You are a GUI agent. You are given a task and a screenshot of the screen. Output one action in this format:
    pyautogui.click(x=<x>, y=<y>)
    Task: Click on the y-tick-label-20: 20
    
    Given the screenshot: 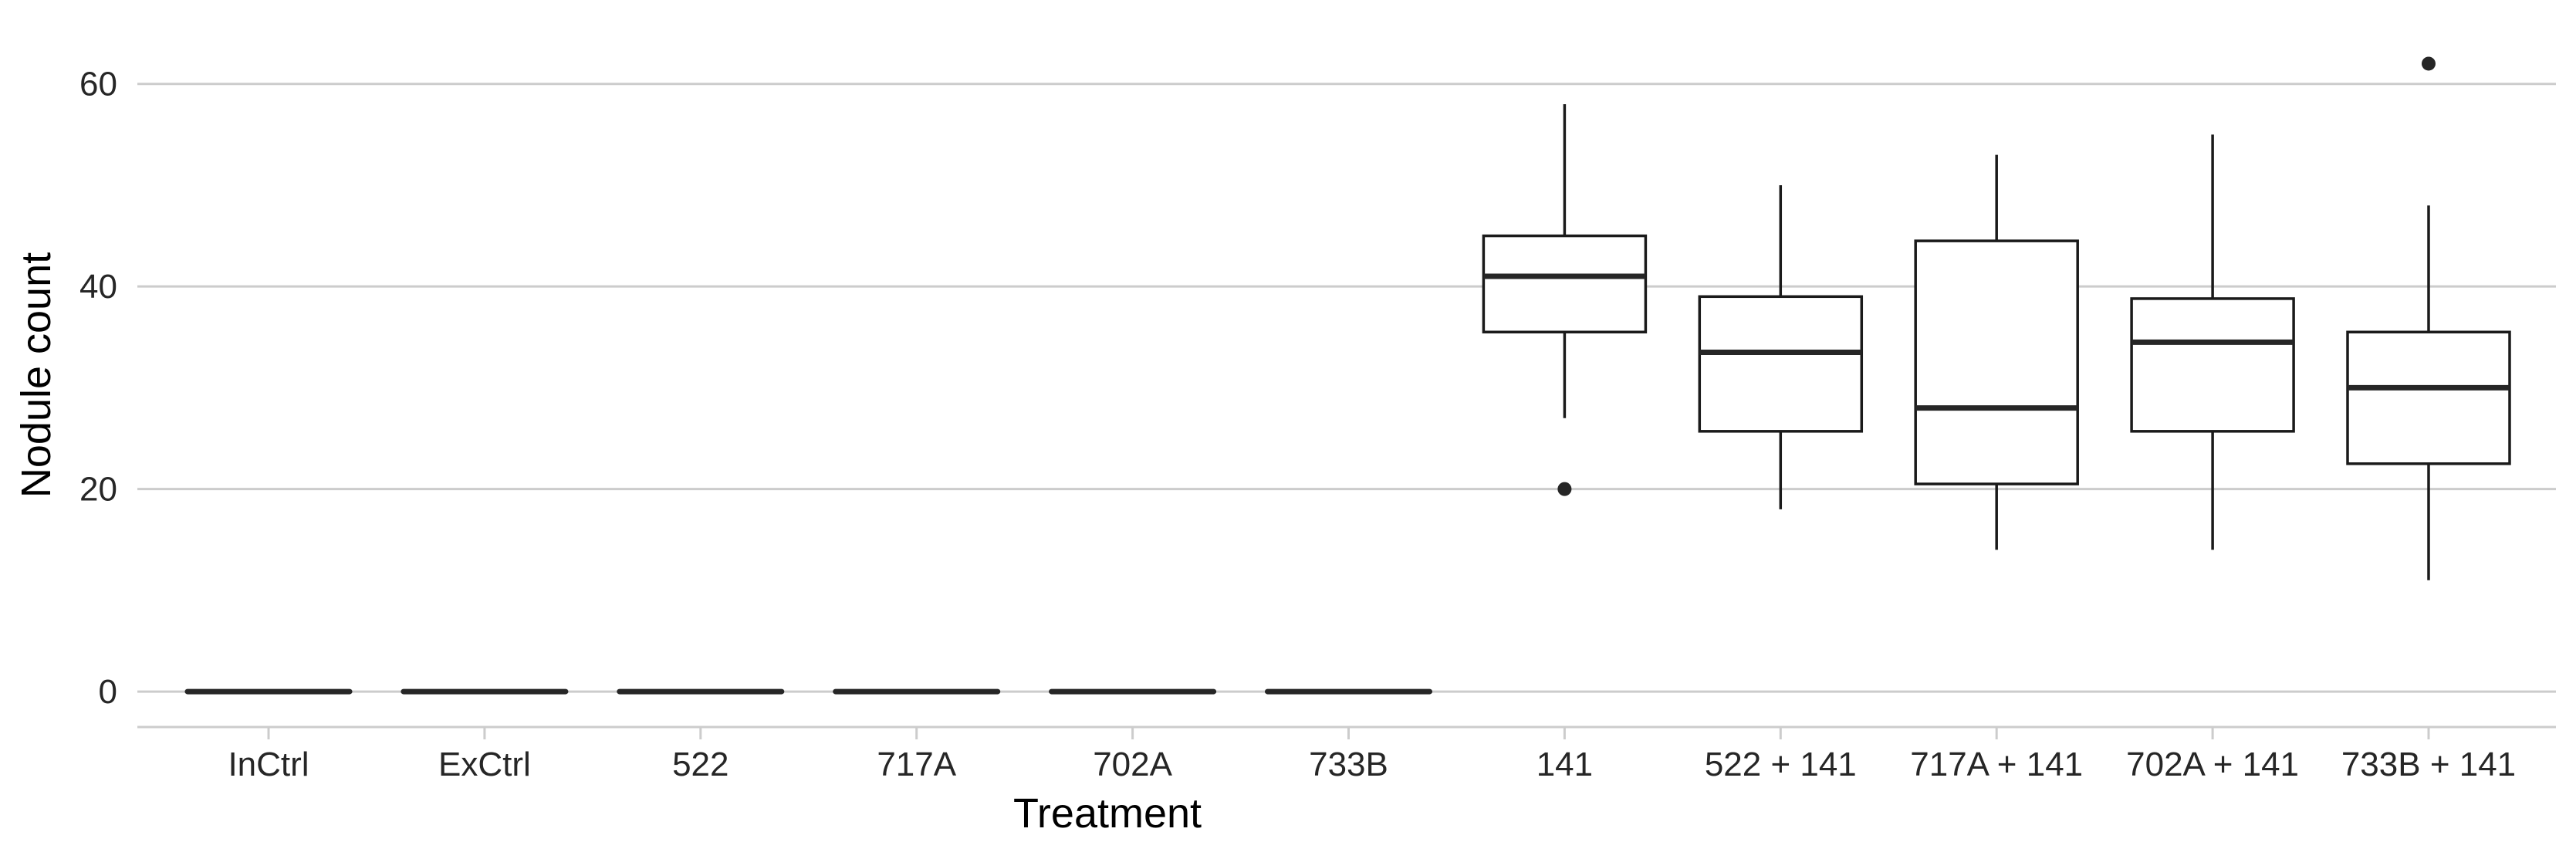 What is the action you would take?
    pyautogui.click(x=98, y=490)
    